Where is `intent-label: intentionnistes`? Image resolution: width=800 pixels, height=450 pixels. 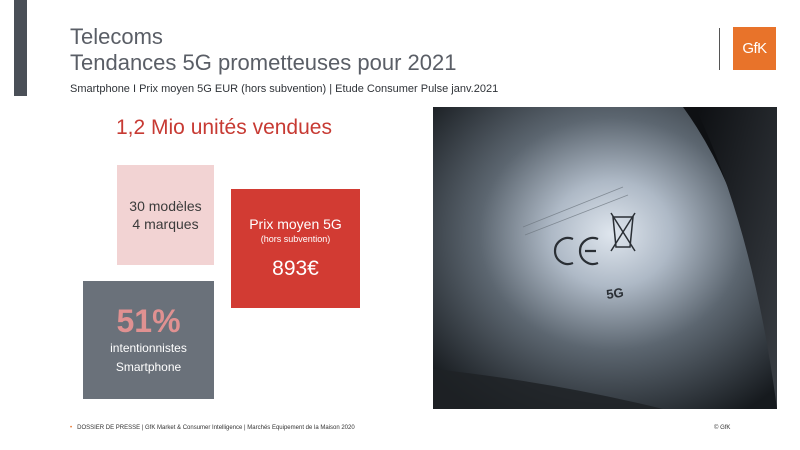 intent-label: intentionnistes is located at coordinates (148, 348).